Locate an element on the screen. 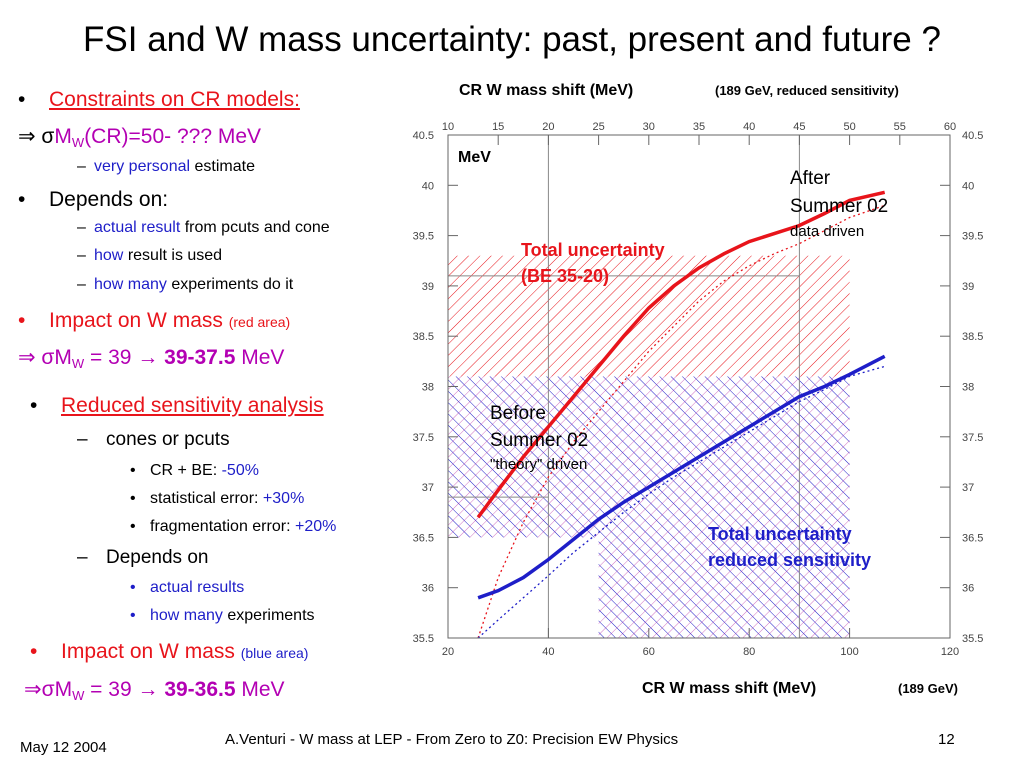 The height and width of the screenshot is (768, 1024). x-axis-title-small: (189 GeV) is located at coordinates (928, 688).